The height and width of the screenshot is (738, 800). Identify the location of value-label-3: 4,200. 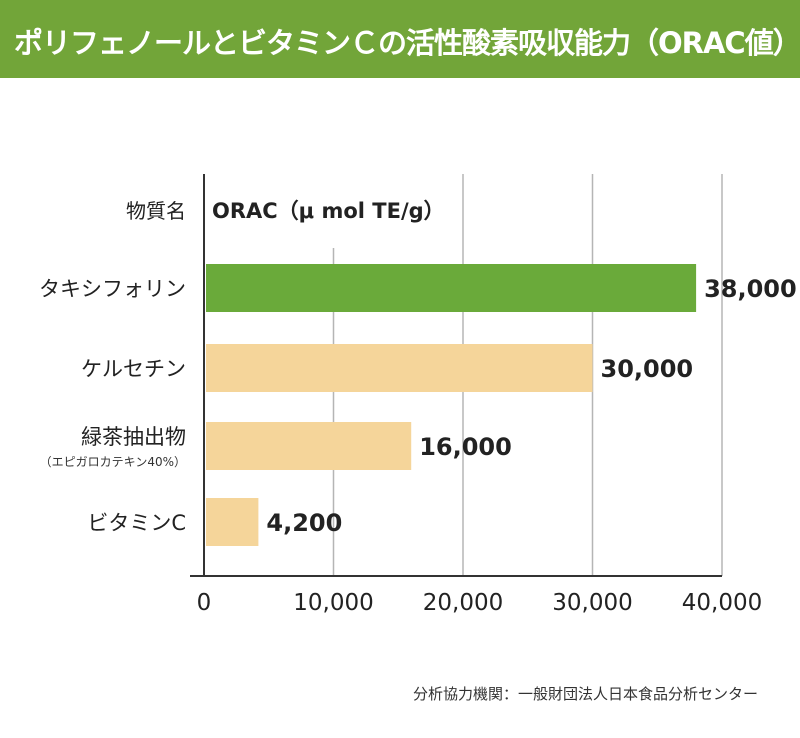
(304, 523).